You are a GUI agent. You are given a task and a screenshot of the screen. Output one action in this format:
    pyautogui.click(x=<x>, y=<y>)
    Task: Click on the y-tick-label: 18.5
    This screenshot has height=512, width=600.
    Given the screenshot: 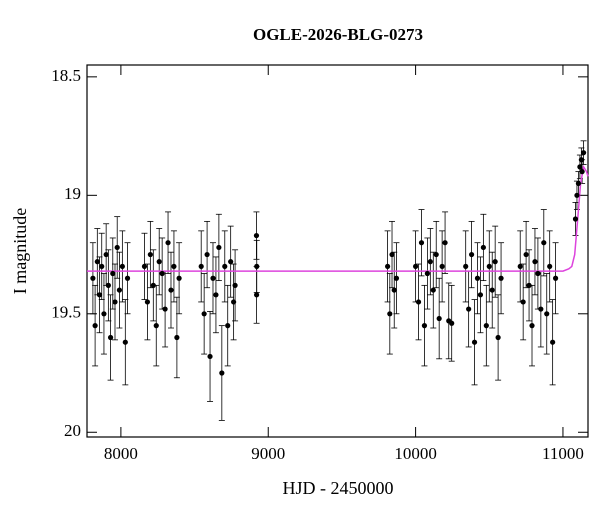 What is the action you would take?
    pyautogui.click(x=66, y=75)
    